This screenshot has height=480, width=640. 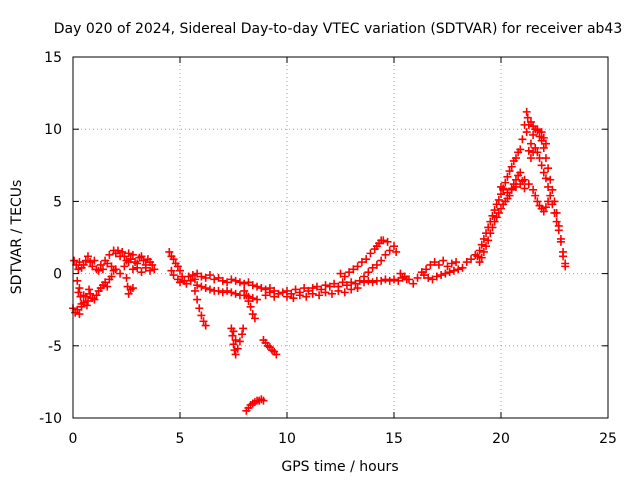 What do you see at coordinates (57, 275) in the screenshot?
I see `y-tick-label: 0` at bounding box center [57, 275].